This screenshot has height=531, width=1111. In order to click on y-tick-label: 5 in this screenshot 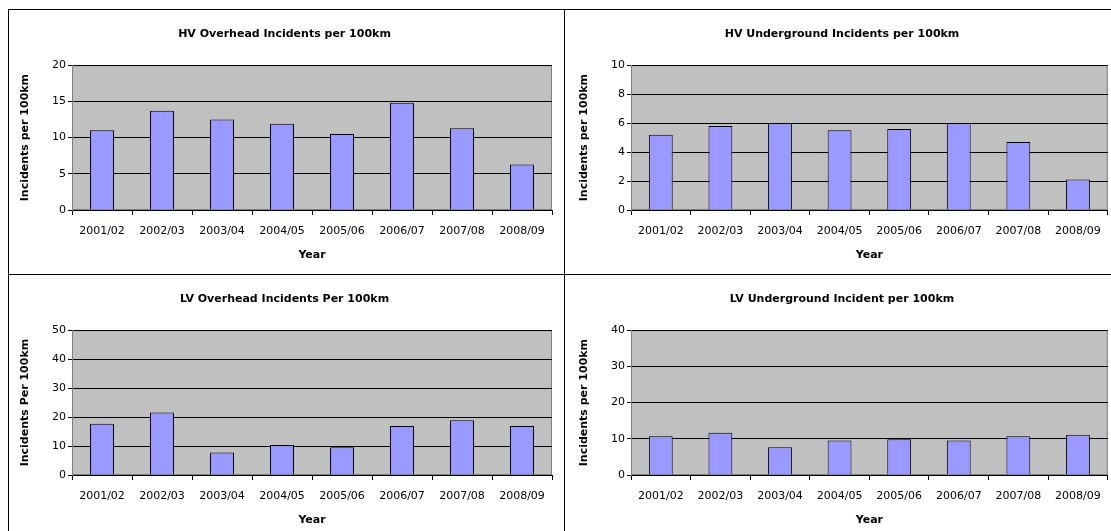, I will do `click(62, 173)`.